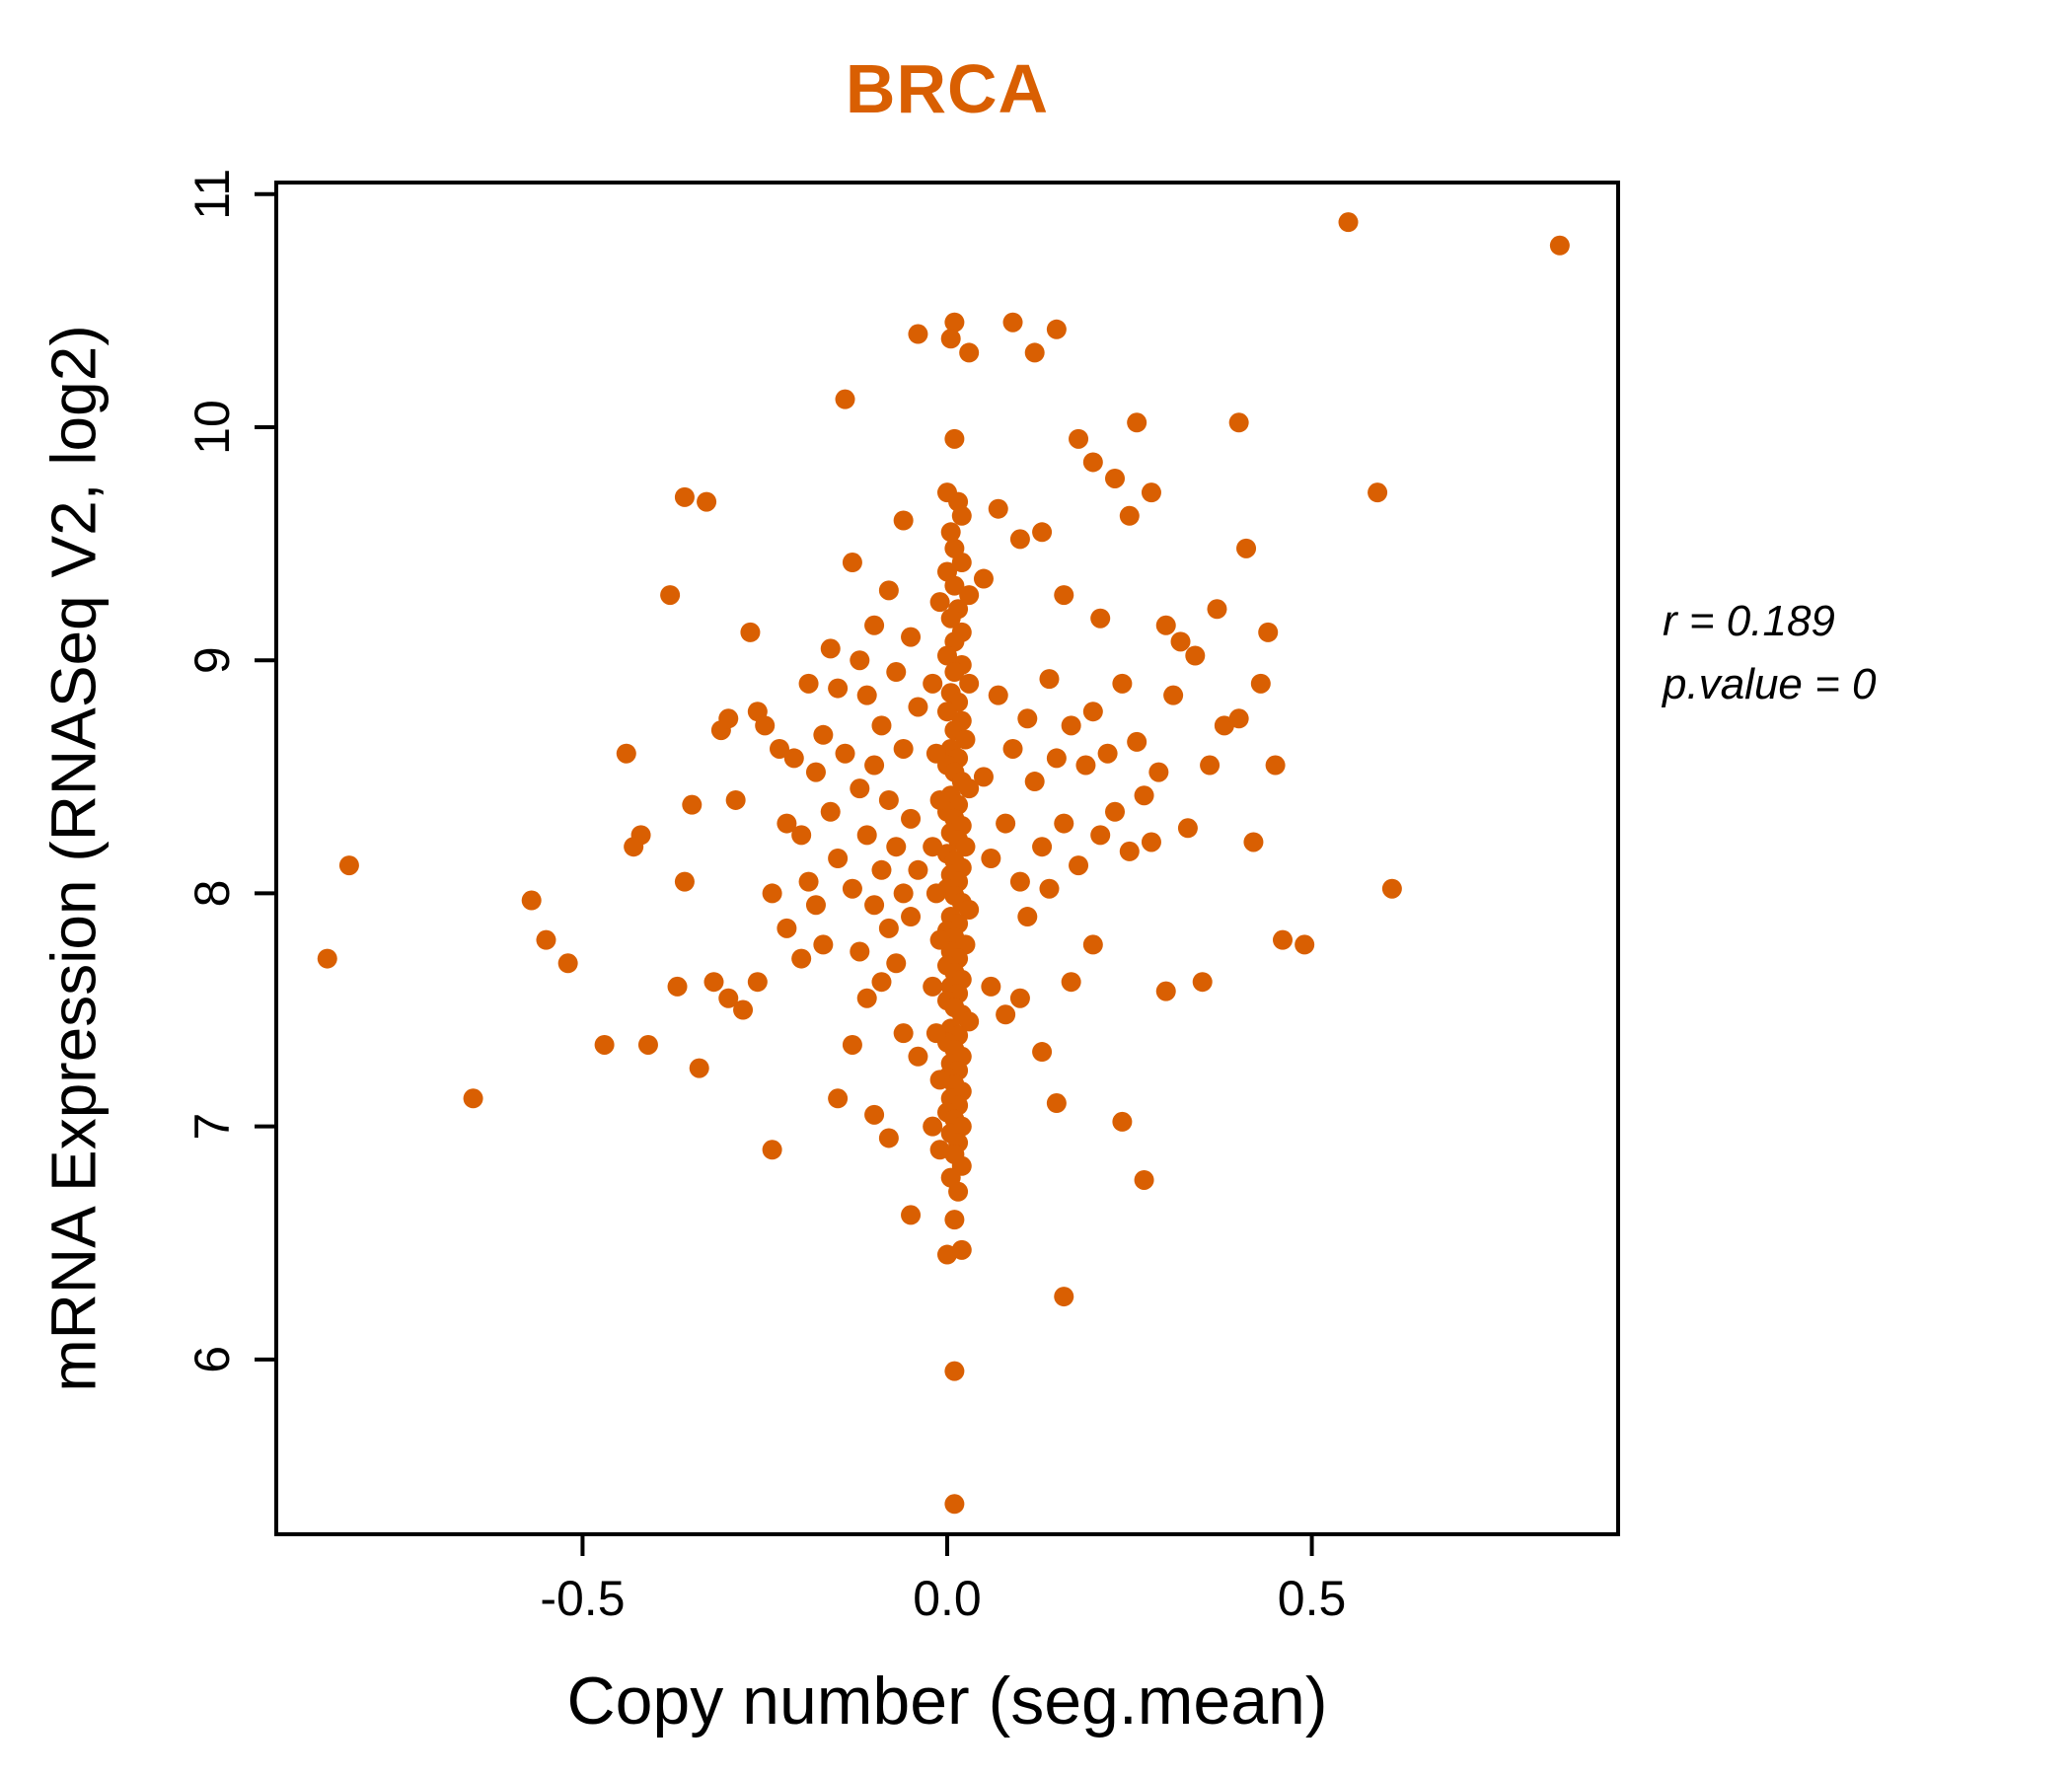 This screenshot has height=1776, width=2072. I want to click on y-tick-label: 7, so click(213, 1127).